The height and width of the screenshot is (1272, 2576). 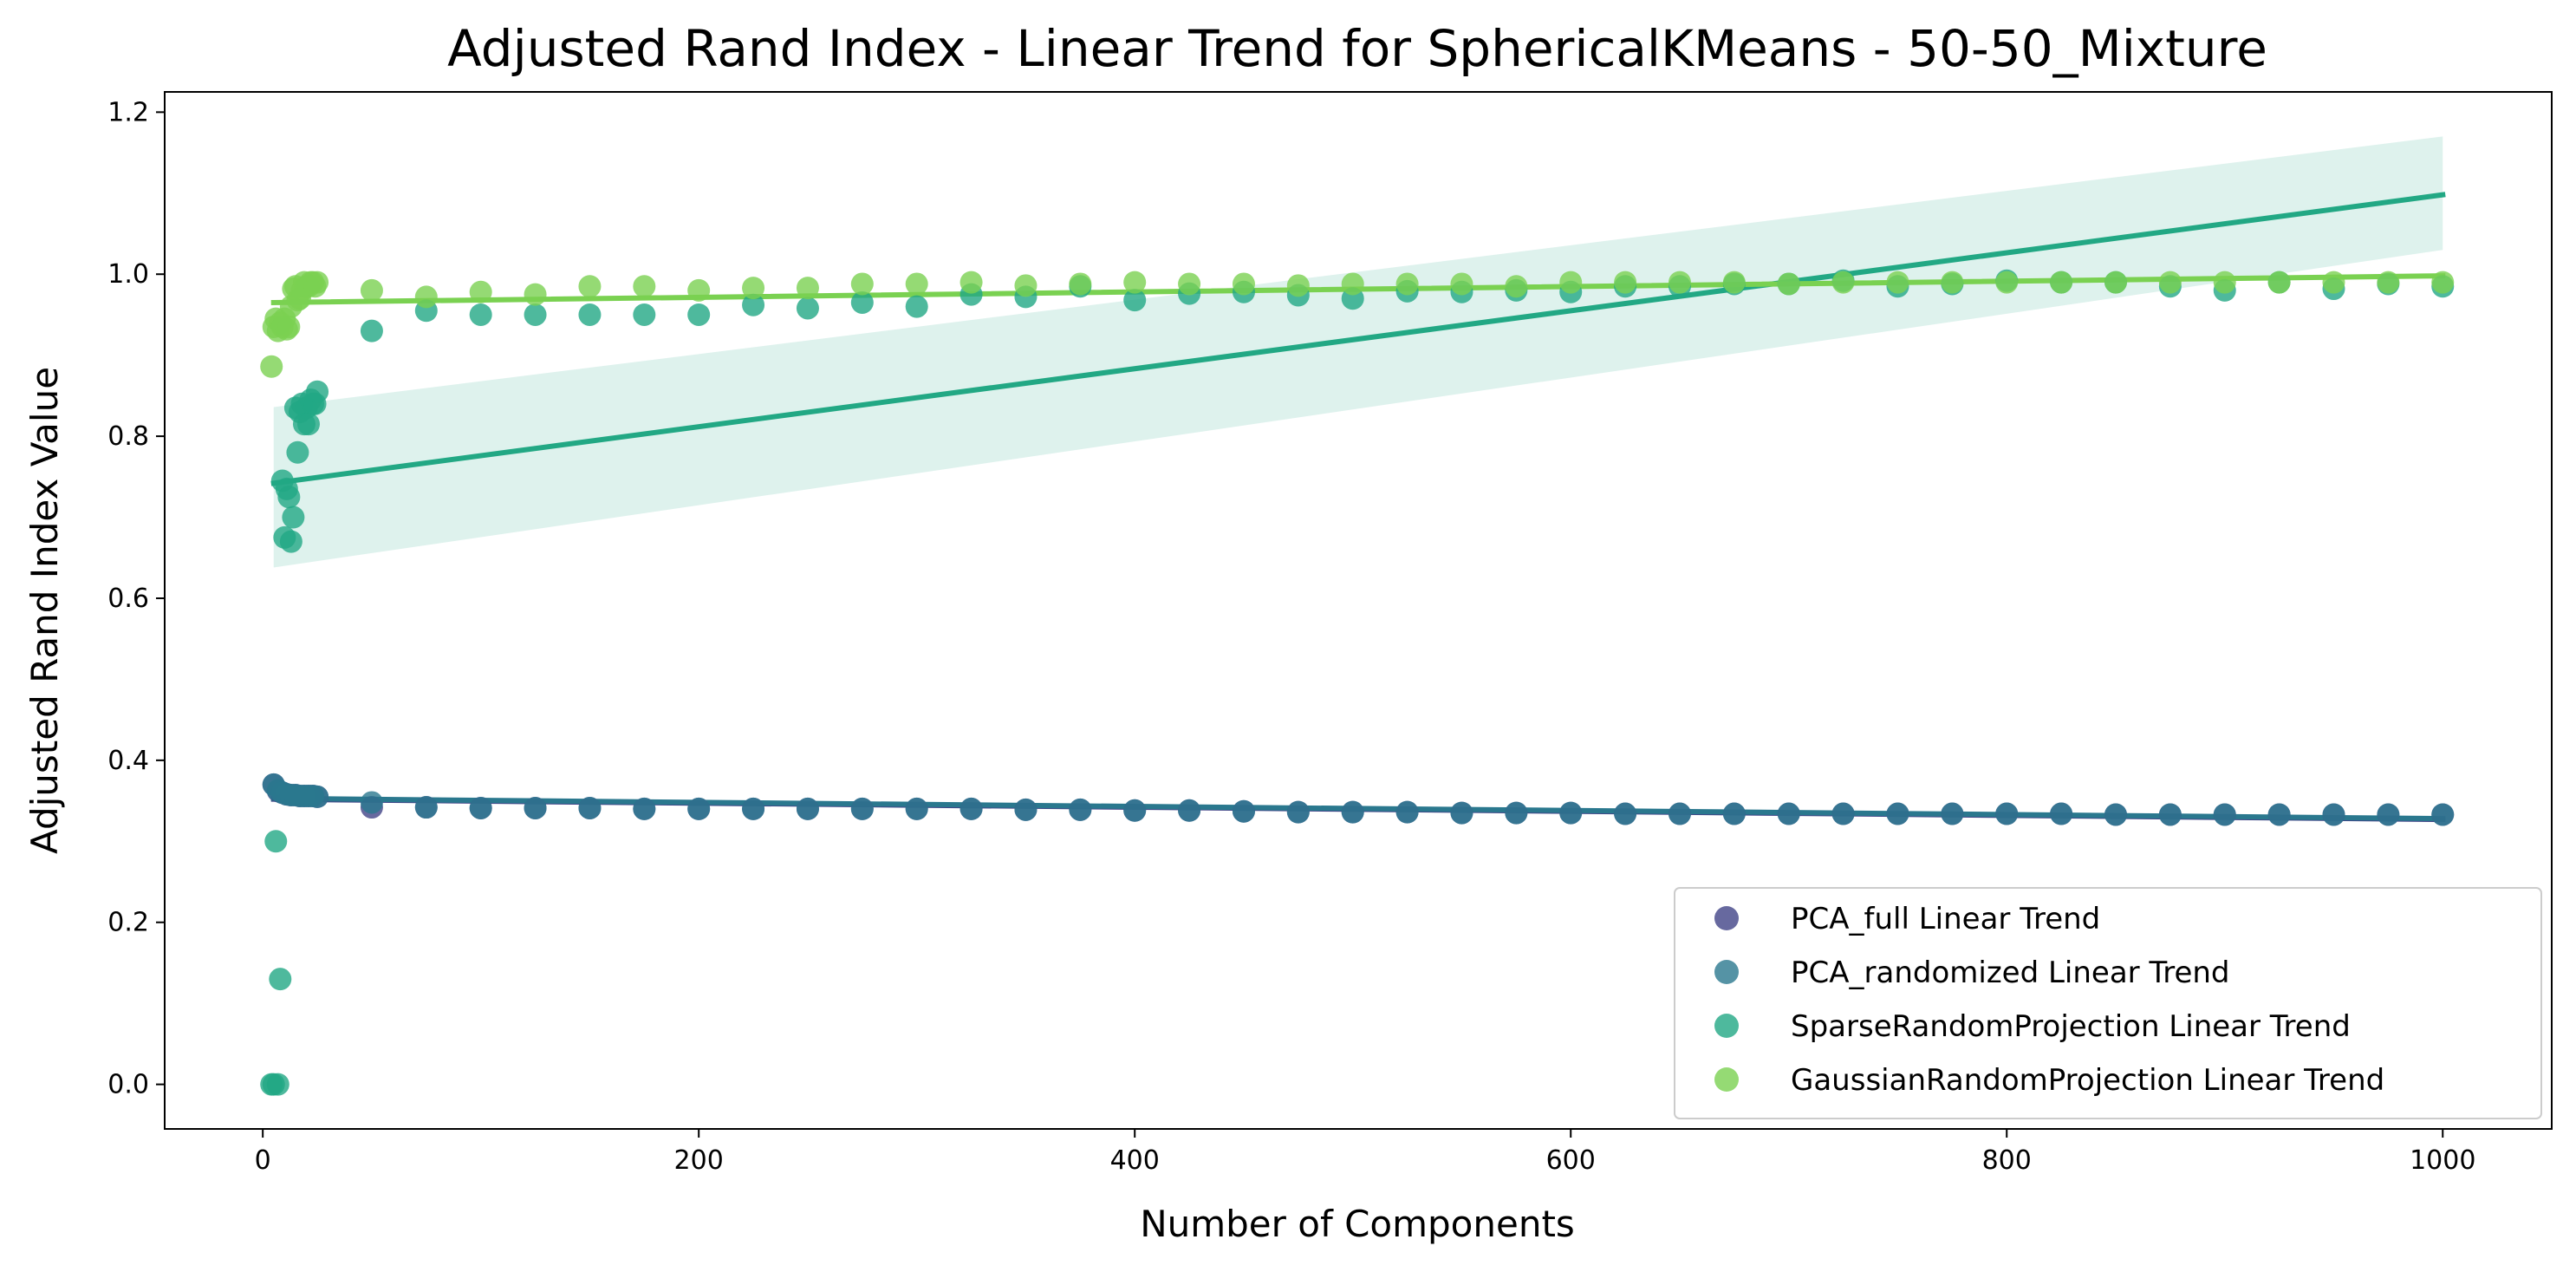 I want to click on x-tick-label: 200, so click(x=699, y=1160).